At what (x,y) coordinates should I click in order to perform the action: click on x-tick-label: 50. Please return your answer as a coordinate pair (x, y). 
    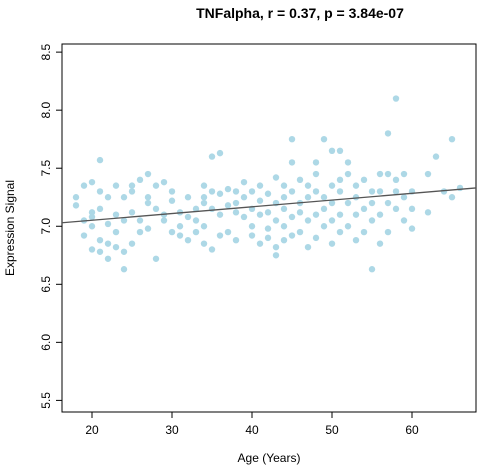
    Looking at the image, I should click on (332, 430).